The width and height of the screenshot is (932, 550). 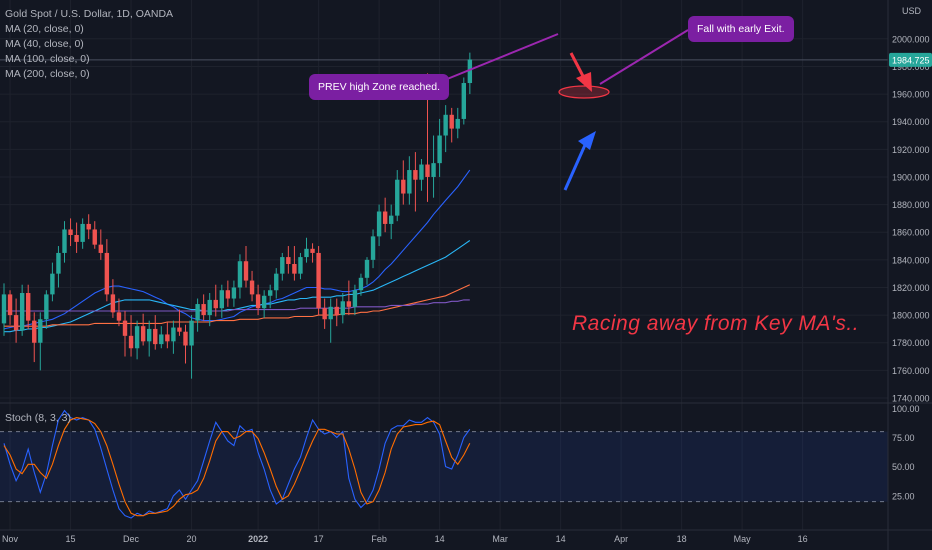 What do you see at coordinates (644, 57) in the screenshot?
I see `fall-exit-pointer` at bounding box center [644, 57].